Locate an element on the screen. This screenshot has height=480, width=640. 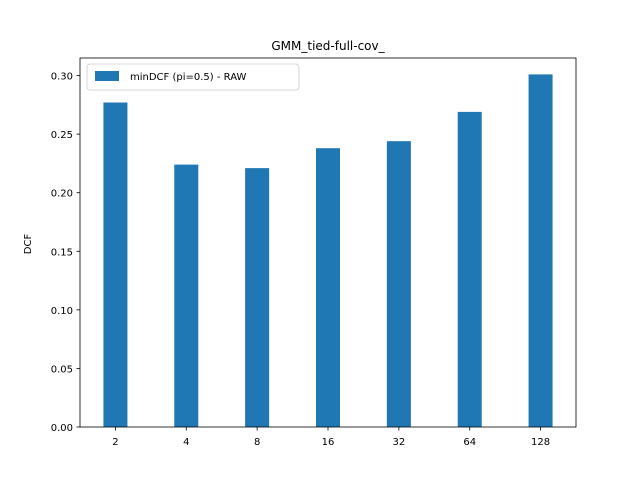
legend-box is located at coordinates (193, 77).